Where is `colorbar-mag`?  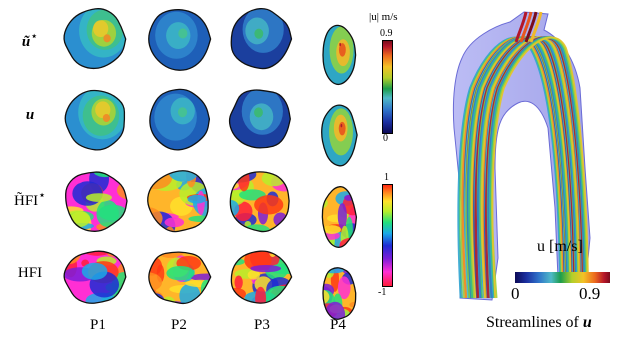
colorbar-mag is located at coordinates (387, 87).